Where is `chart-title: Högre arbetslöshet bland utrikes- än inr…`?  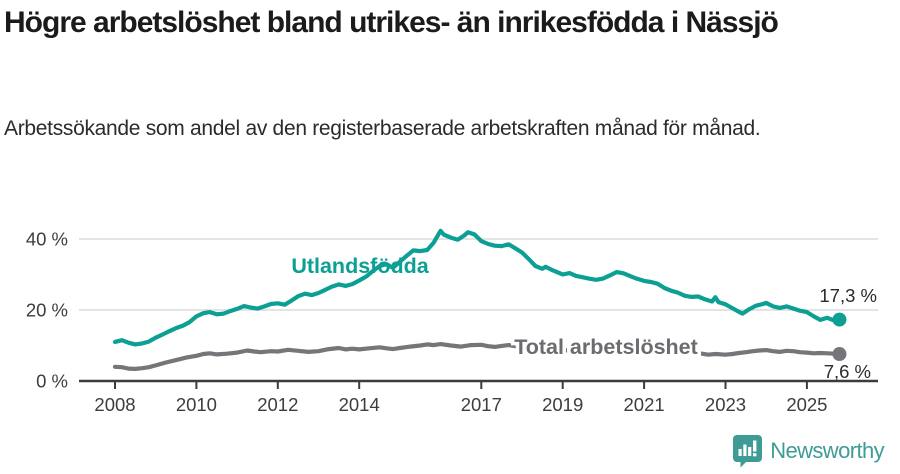
chart-title: Högre arbetslöshet bland utrikes- än inr… is located at coordinates (391, 22).